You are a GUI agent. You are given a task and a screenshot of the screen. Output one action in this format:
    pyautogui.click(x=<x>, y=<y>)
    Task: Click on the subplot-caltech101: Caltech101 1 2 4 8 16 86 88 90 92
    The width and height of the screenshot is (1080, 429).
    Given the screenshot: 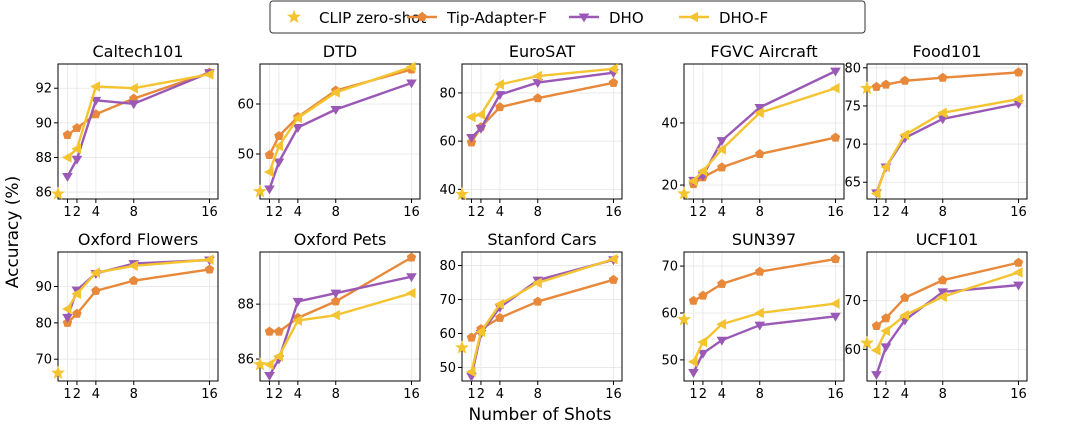 What is the action you would take?
    pyautogui.click(x=127, y=131)
    